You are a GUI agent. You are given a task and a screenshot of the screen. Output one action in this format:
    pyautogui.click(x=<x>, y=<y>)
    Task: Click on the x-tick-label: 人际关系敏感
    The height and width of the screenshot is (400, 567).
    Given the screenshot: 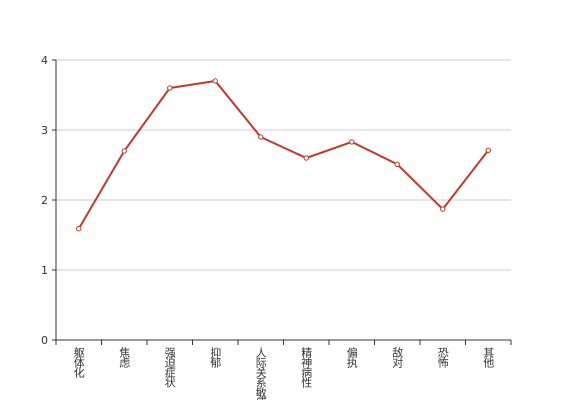 What is the action you would take?
    pyautogui.click(x=260, y=373)
    